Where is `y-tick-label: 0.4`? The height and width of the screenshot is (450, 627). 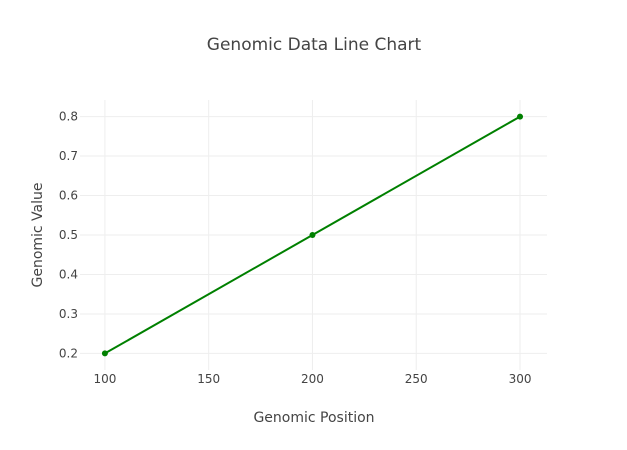
y-tick-label: 0.4 is located at coordinates (68, 274).